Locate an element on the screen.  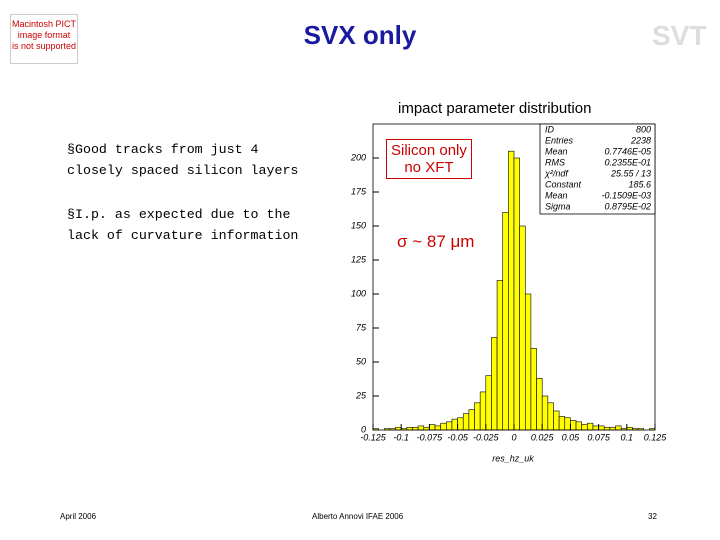
x-tick-label: 0.025 is located at coordinates (543, 437).